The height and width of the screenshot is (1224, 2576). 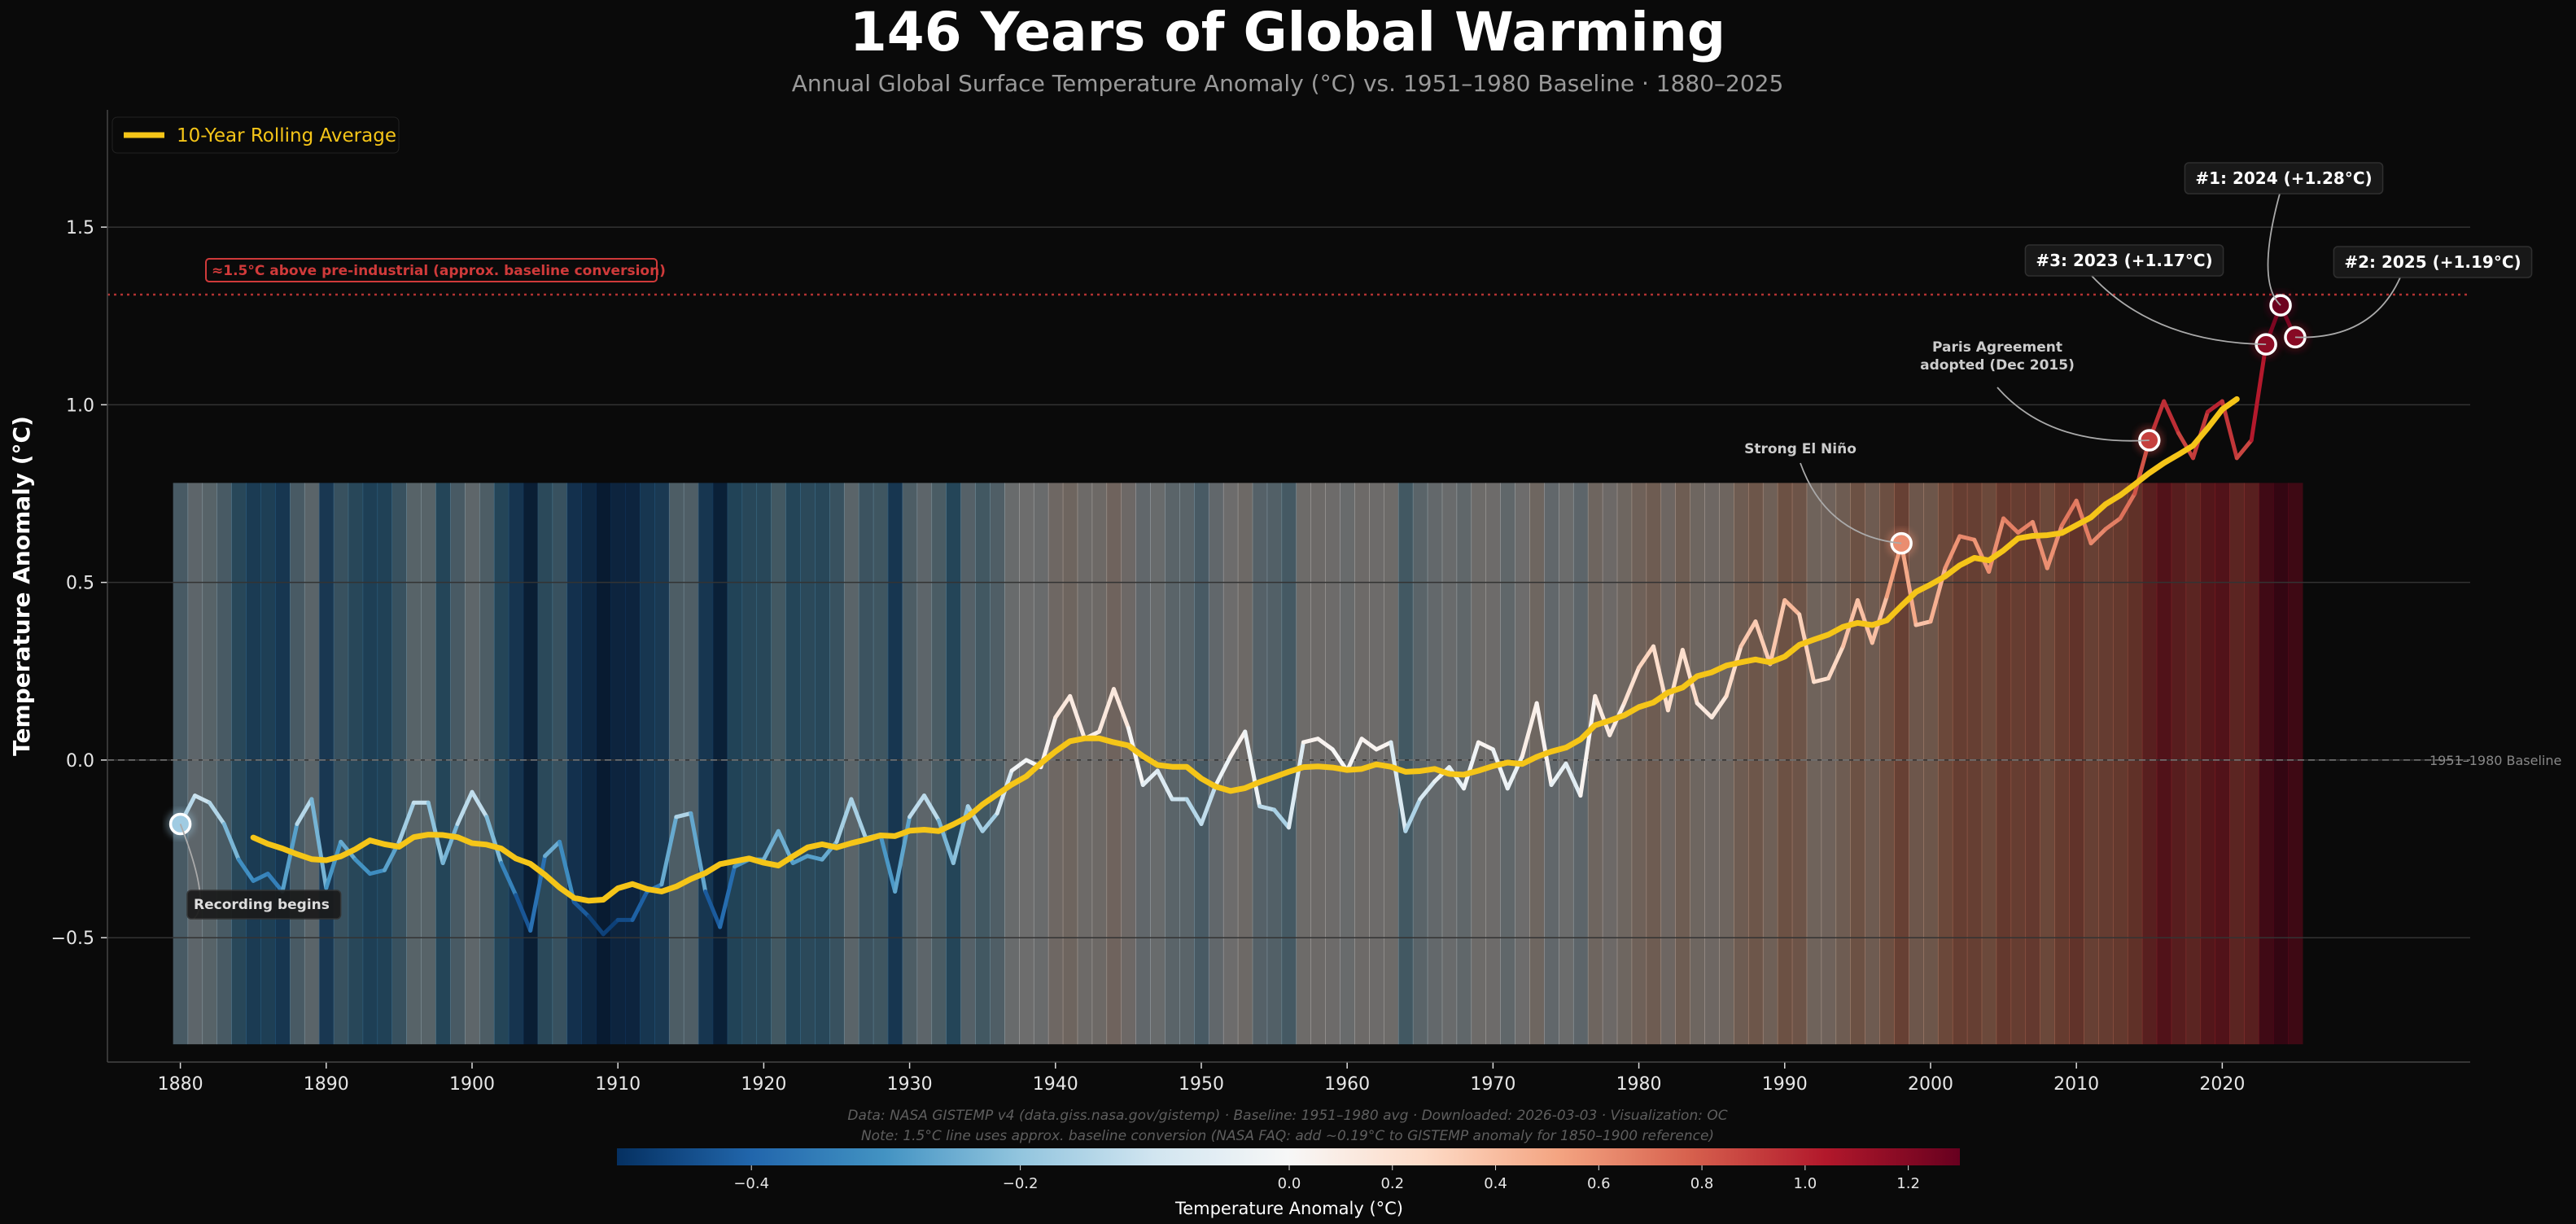 I want to click on anomaly-segment-1916, so click(x=713, y=909).